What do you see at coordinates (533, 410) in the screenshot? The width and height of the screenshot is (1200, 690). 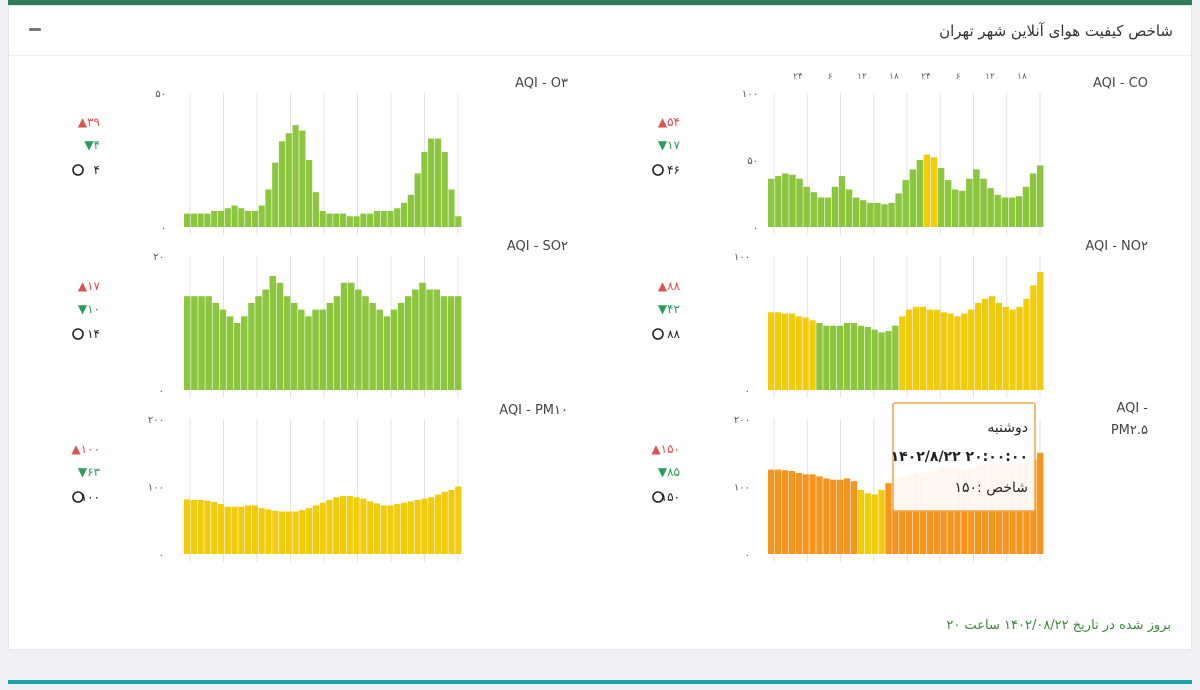 I see `chart-title: AQI - PM۱۰` at bounding box center [533, 410].